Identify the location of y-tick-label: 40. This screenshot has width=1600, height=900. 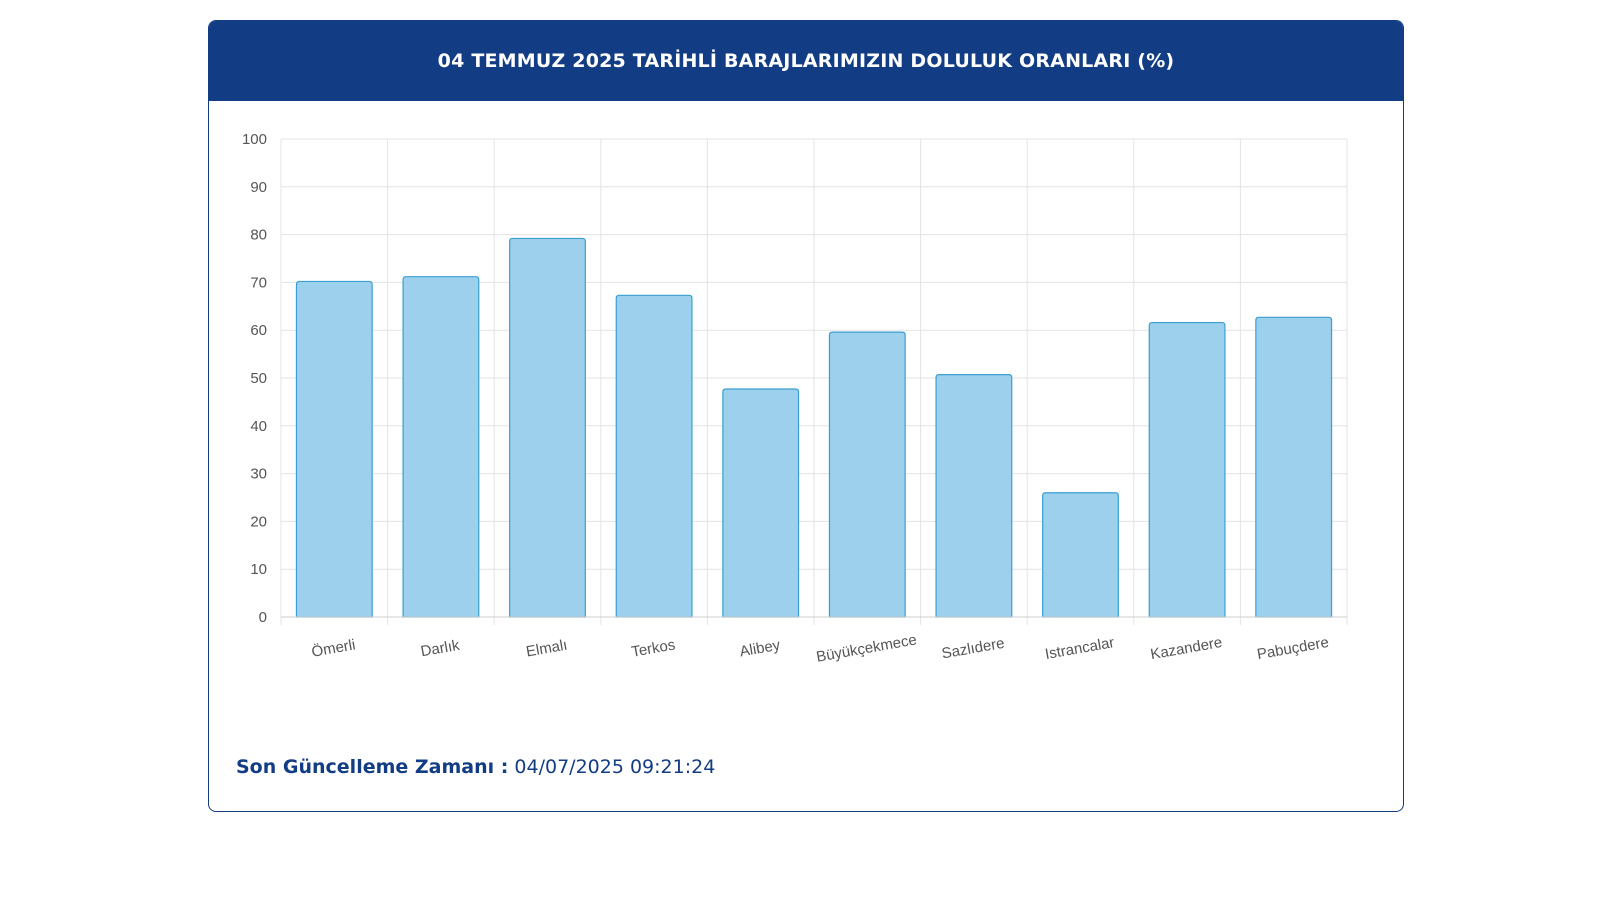
(258, 426).